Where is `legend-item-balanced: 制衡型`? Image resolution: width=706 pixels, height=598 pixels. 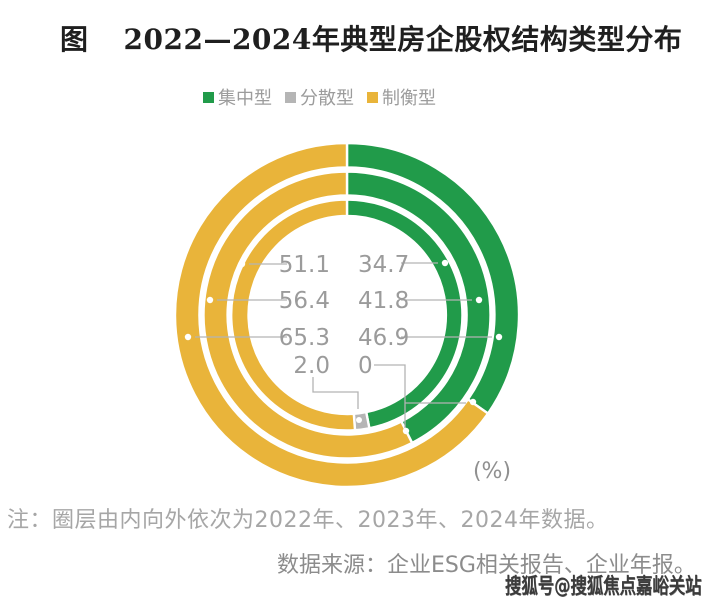 legend-item-balanced: 制衡型 is located at coordinates (401, 97).